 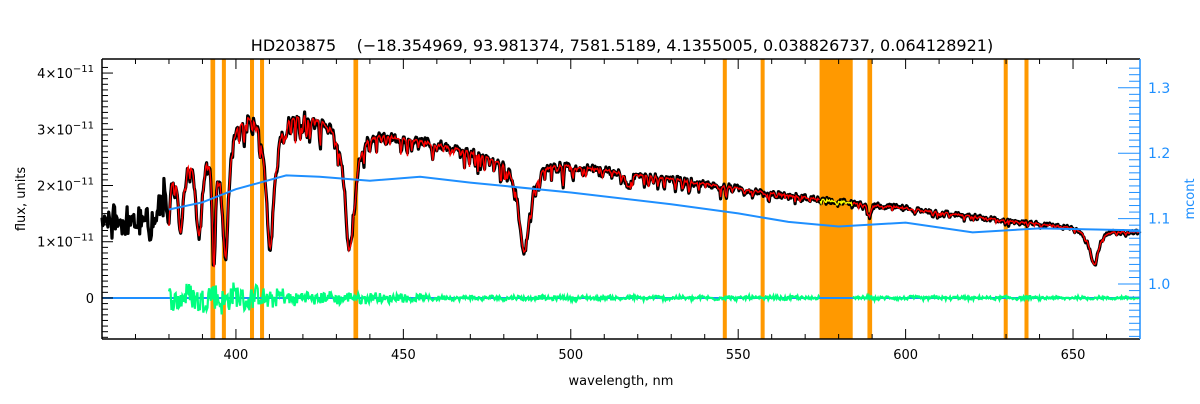 I want to click on y-tick-label: 0, so click(x=90, y=299).